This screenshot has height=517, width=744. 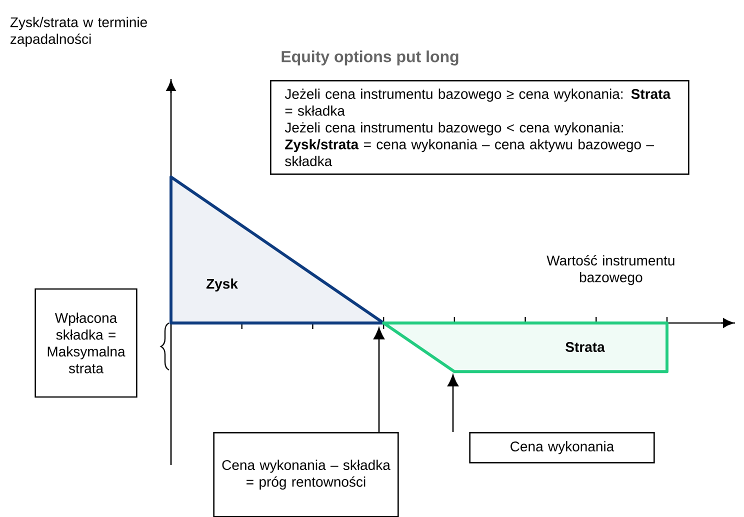 I want to click on text: Cena wykonania – składka = próg rentowności, so click(x=306, y=475).